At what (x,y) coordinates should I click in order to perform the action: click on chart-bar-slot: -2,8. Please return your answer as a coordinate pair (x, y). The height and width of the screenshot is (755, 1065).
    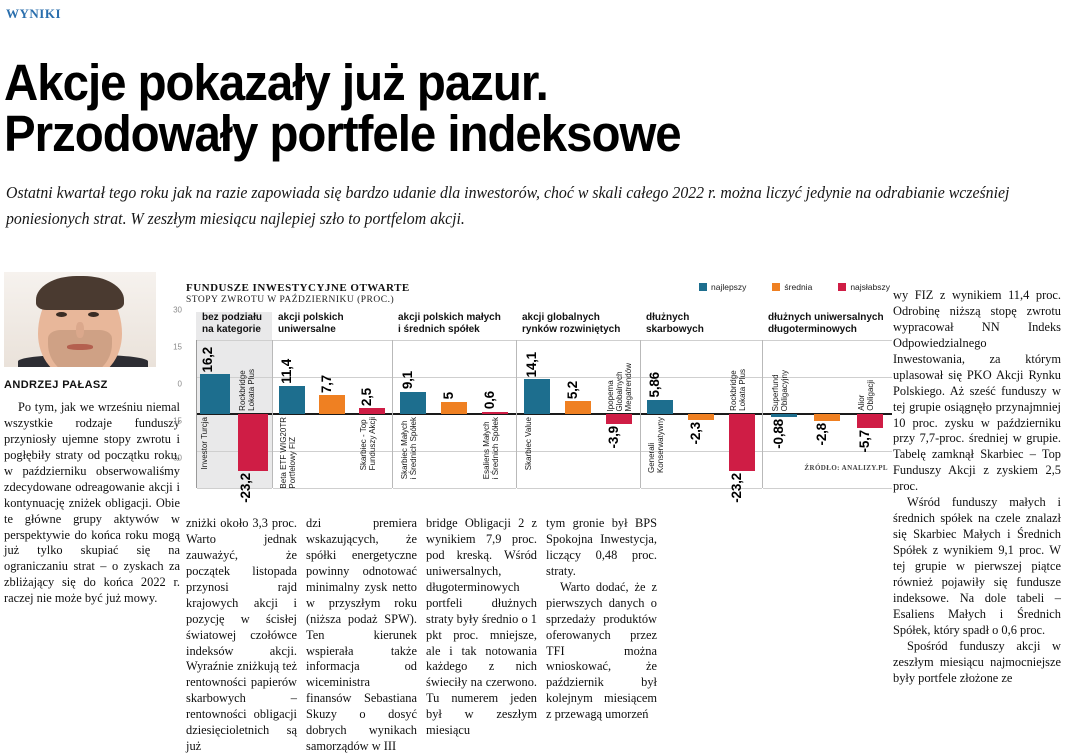
    Looking at the image, I should click on (826, 414).